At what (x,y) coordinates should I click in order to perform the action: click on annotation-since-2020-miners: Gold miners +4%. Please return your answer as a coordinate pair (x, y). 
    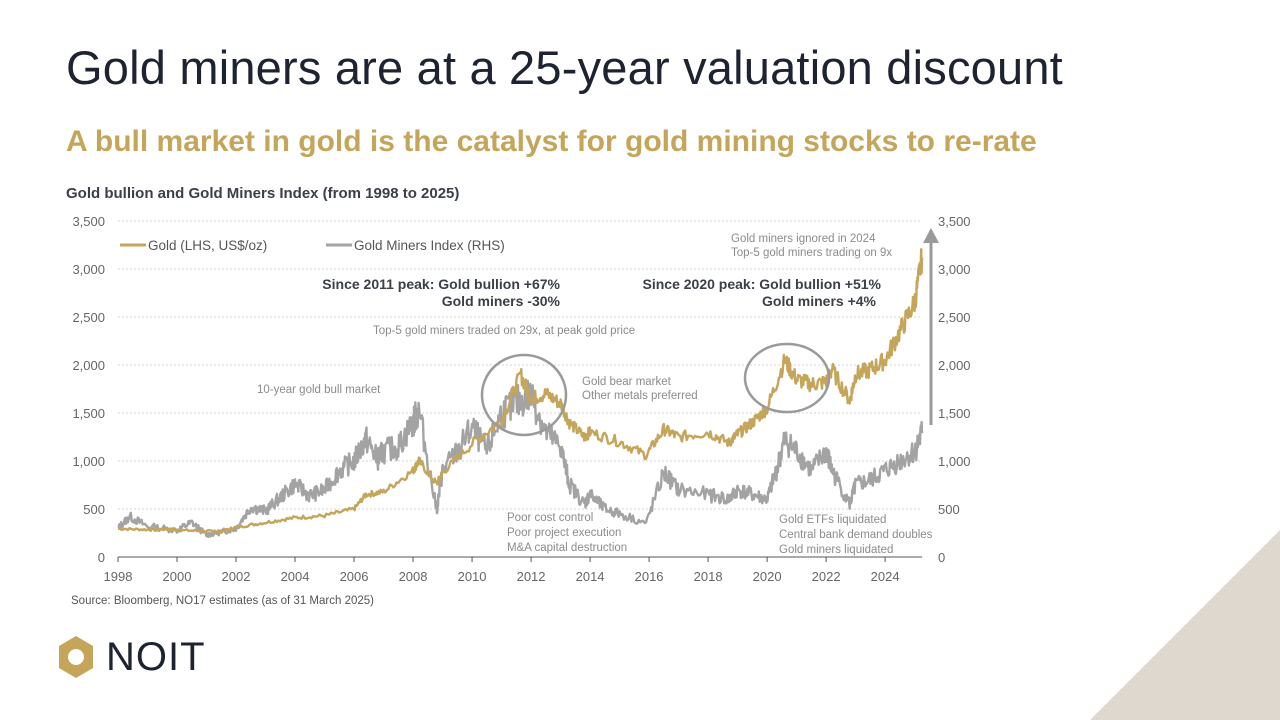
    Looking at the image, I should click on (819, 301).